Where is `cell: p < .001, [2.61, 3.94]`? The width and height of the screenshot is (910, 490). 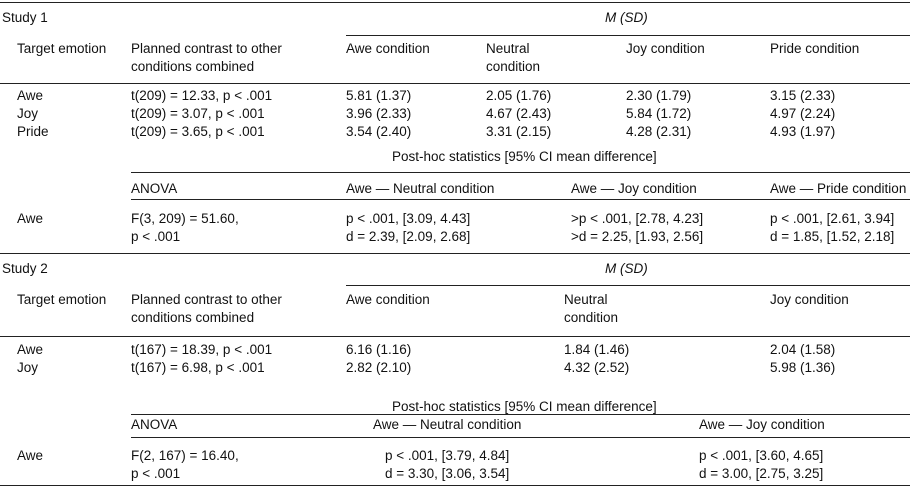
cell: p < .001, [2.61, 3.94] is located at coordinates (832, 218).